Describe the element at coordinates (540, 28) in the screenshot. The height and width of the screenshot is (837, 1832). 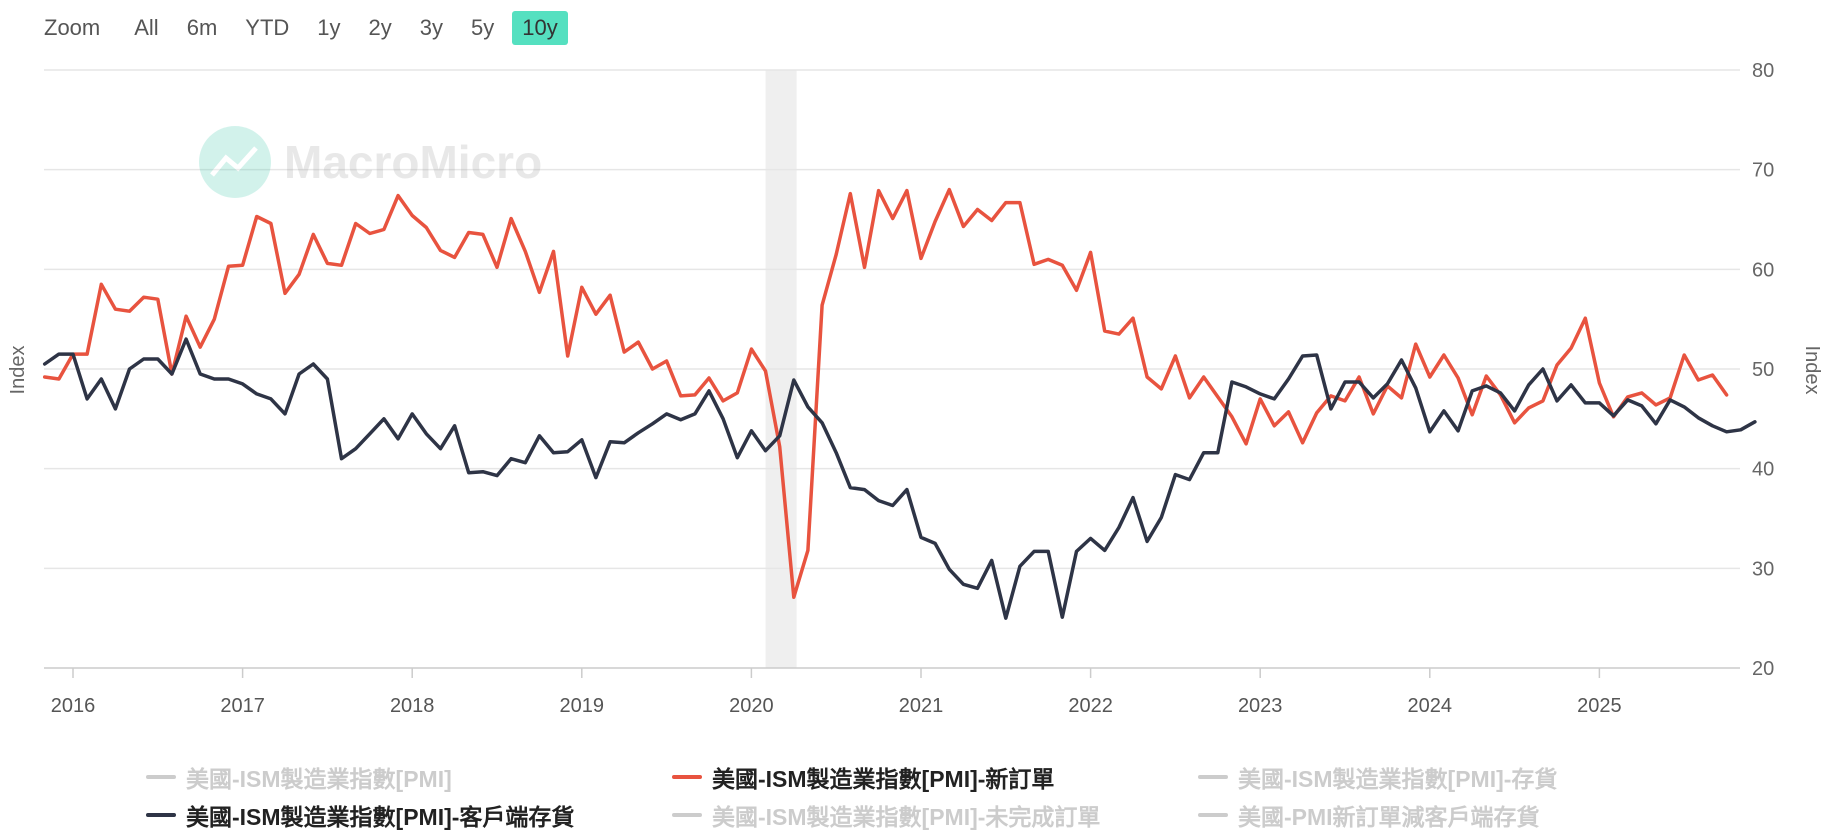
I see `zoom-10y-button: 10y` at that location.